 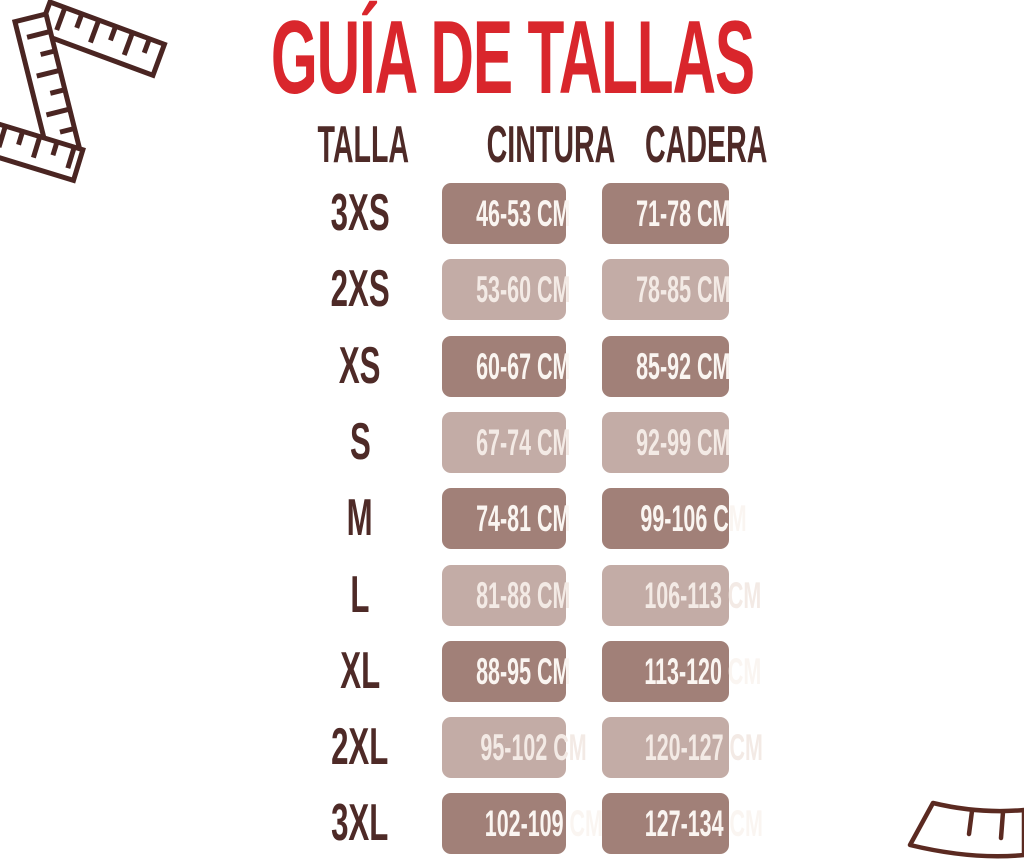 What do you see at coordinates (363, 145) in the screenshot?
I see `column-header-talla: TALLA` at bounding box center [363, 145].